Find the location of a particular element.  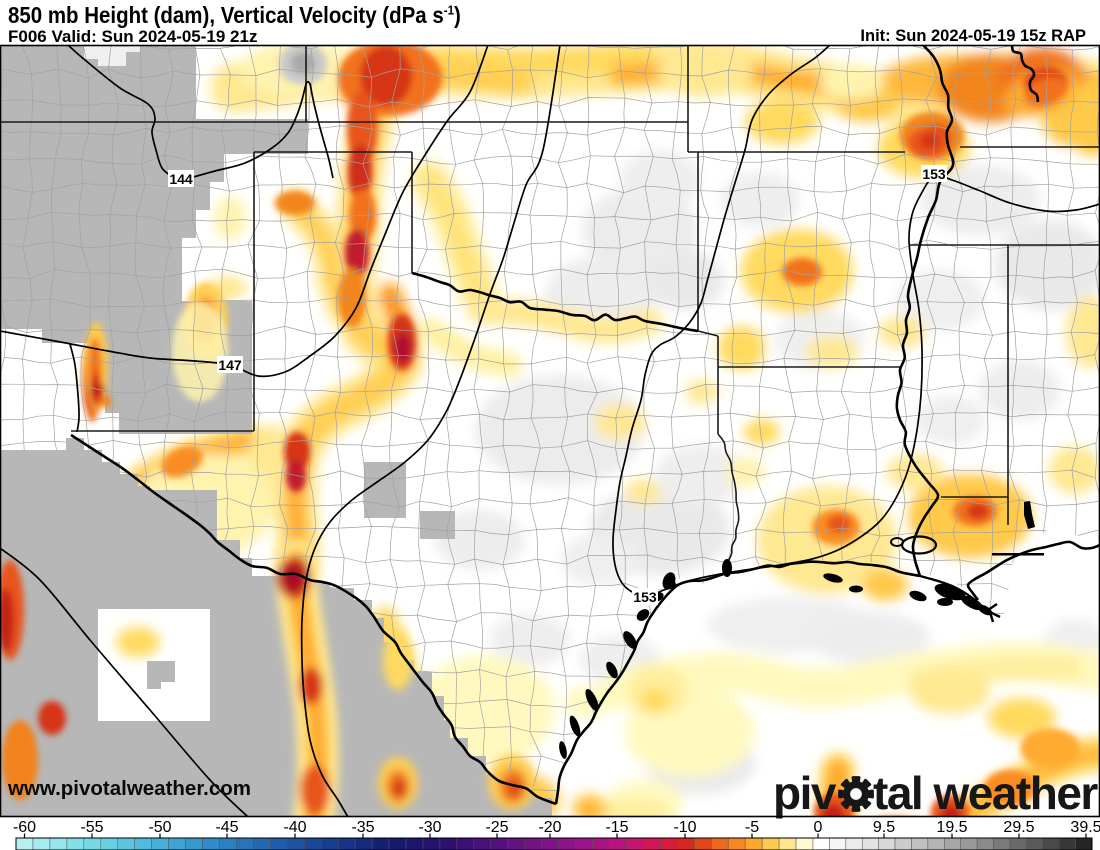

svg-text: 147 is located at coordinates (230, 365).